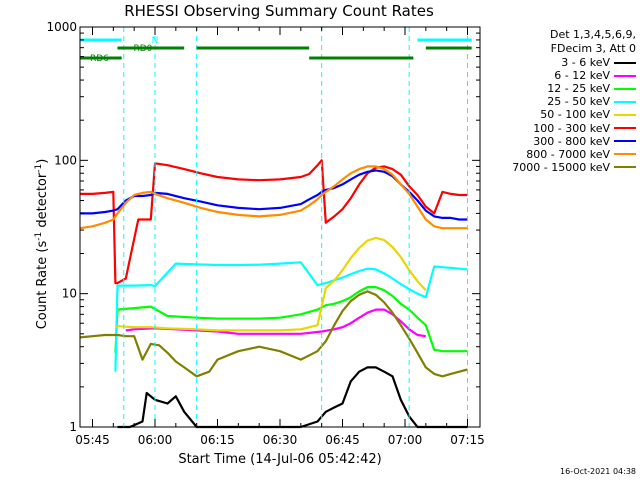  I want to click on x-tick-label: 07:15, so click(467, 440).